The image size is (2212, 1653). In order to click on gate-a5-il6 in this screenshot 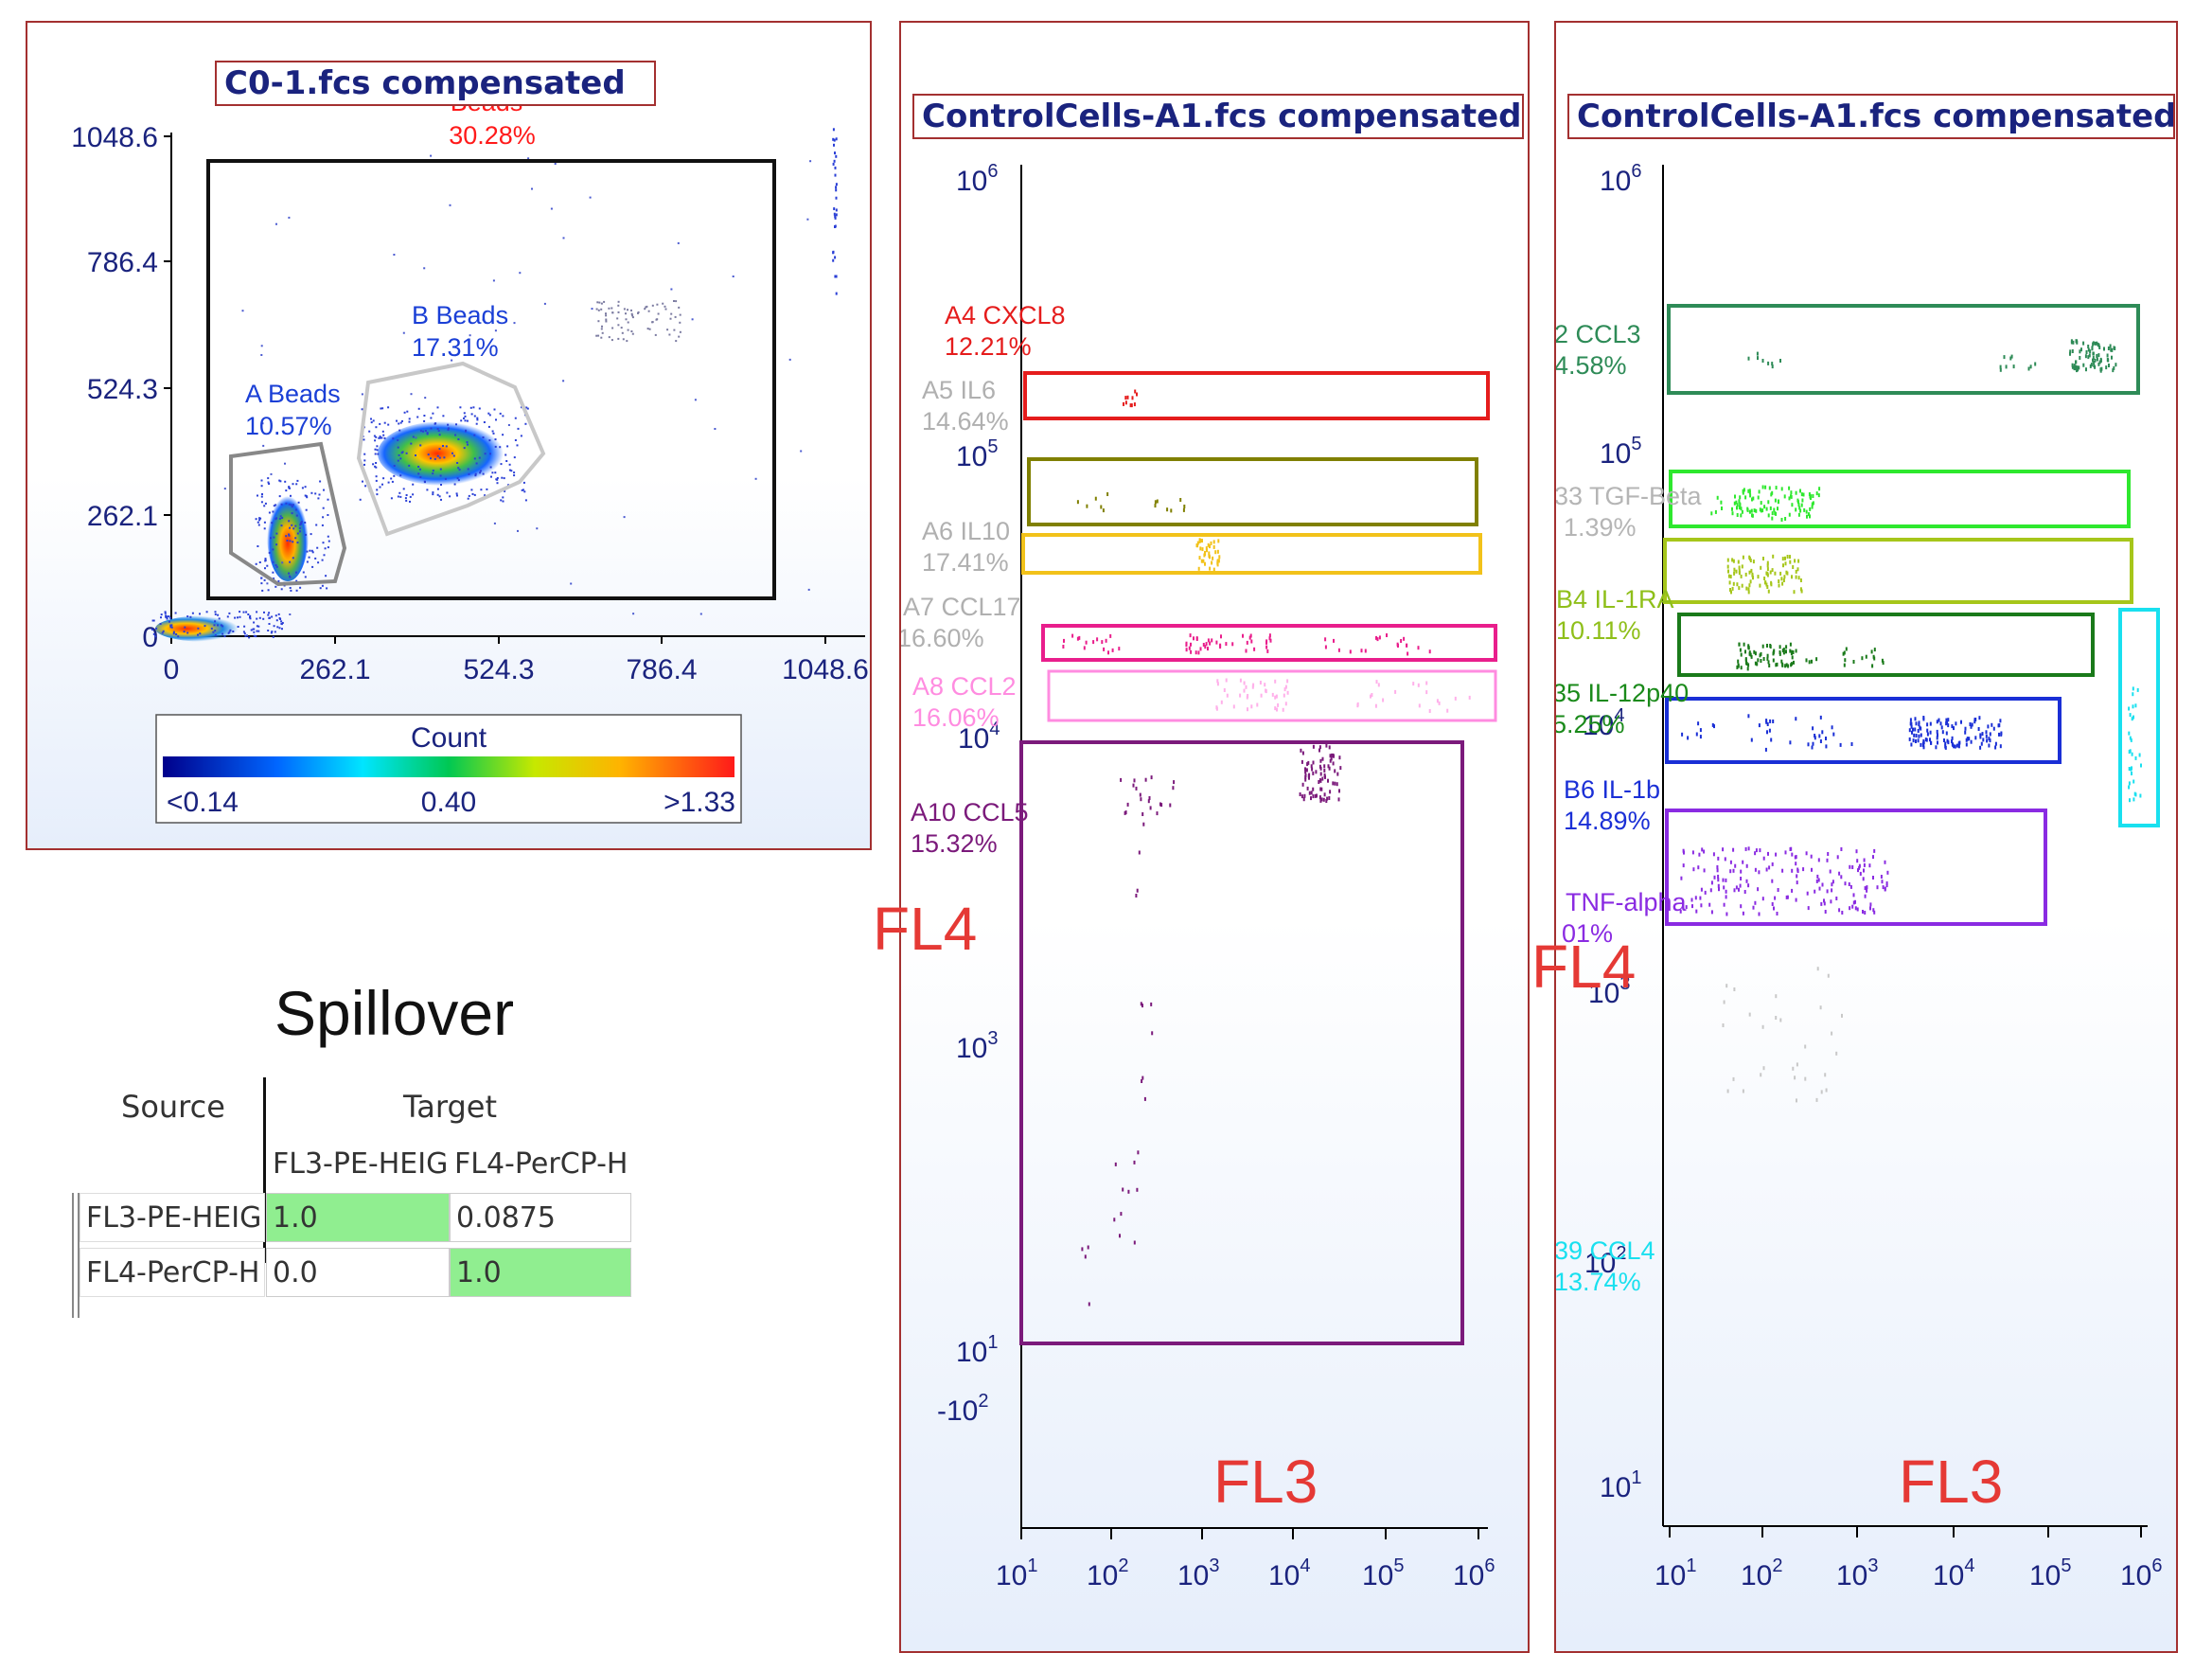, I will do `click(1252, 491)`.